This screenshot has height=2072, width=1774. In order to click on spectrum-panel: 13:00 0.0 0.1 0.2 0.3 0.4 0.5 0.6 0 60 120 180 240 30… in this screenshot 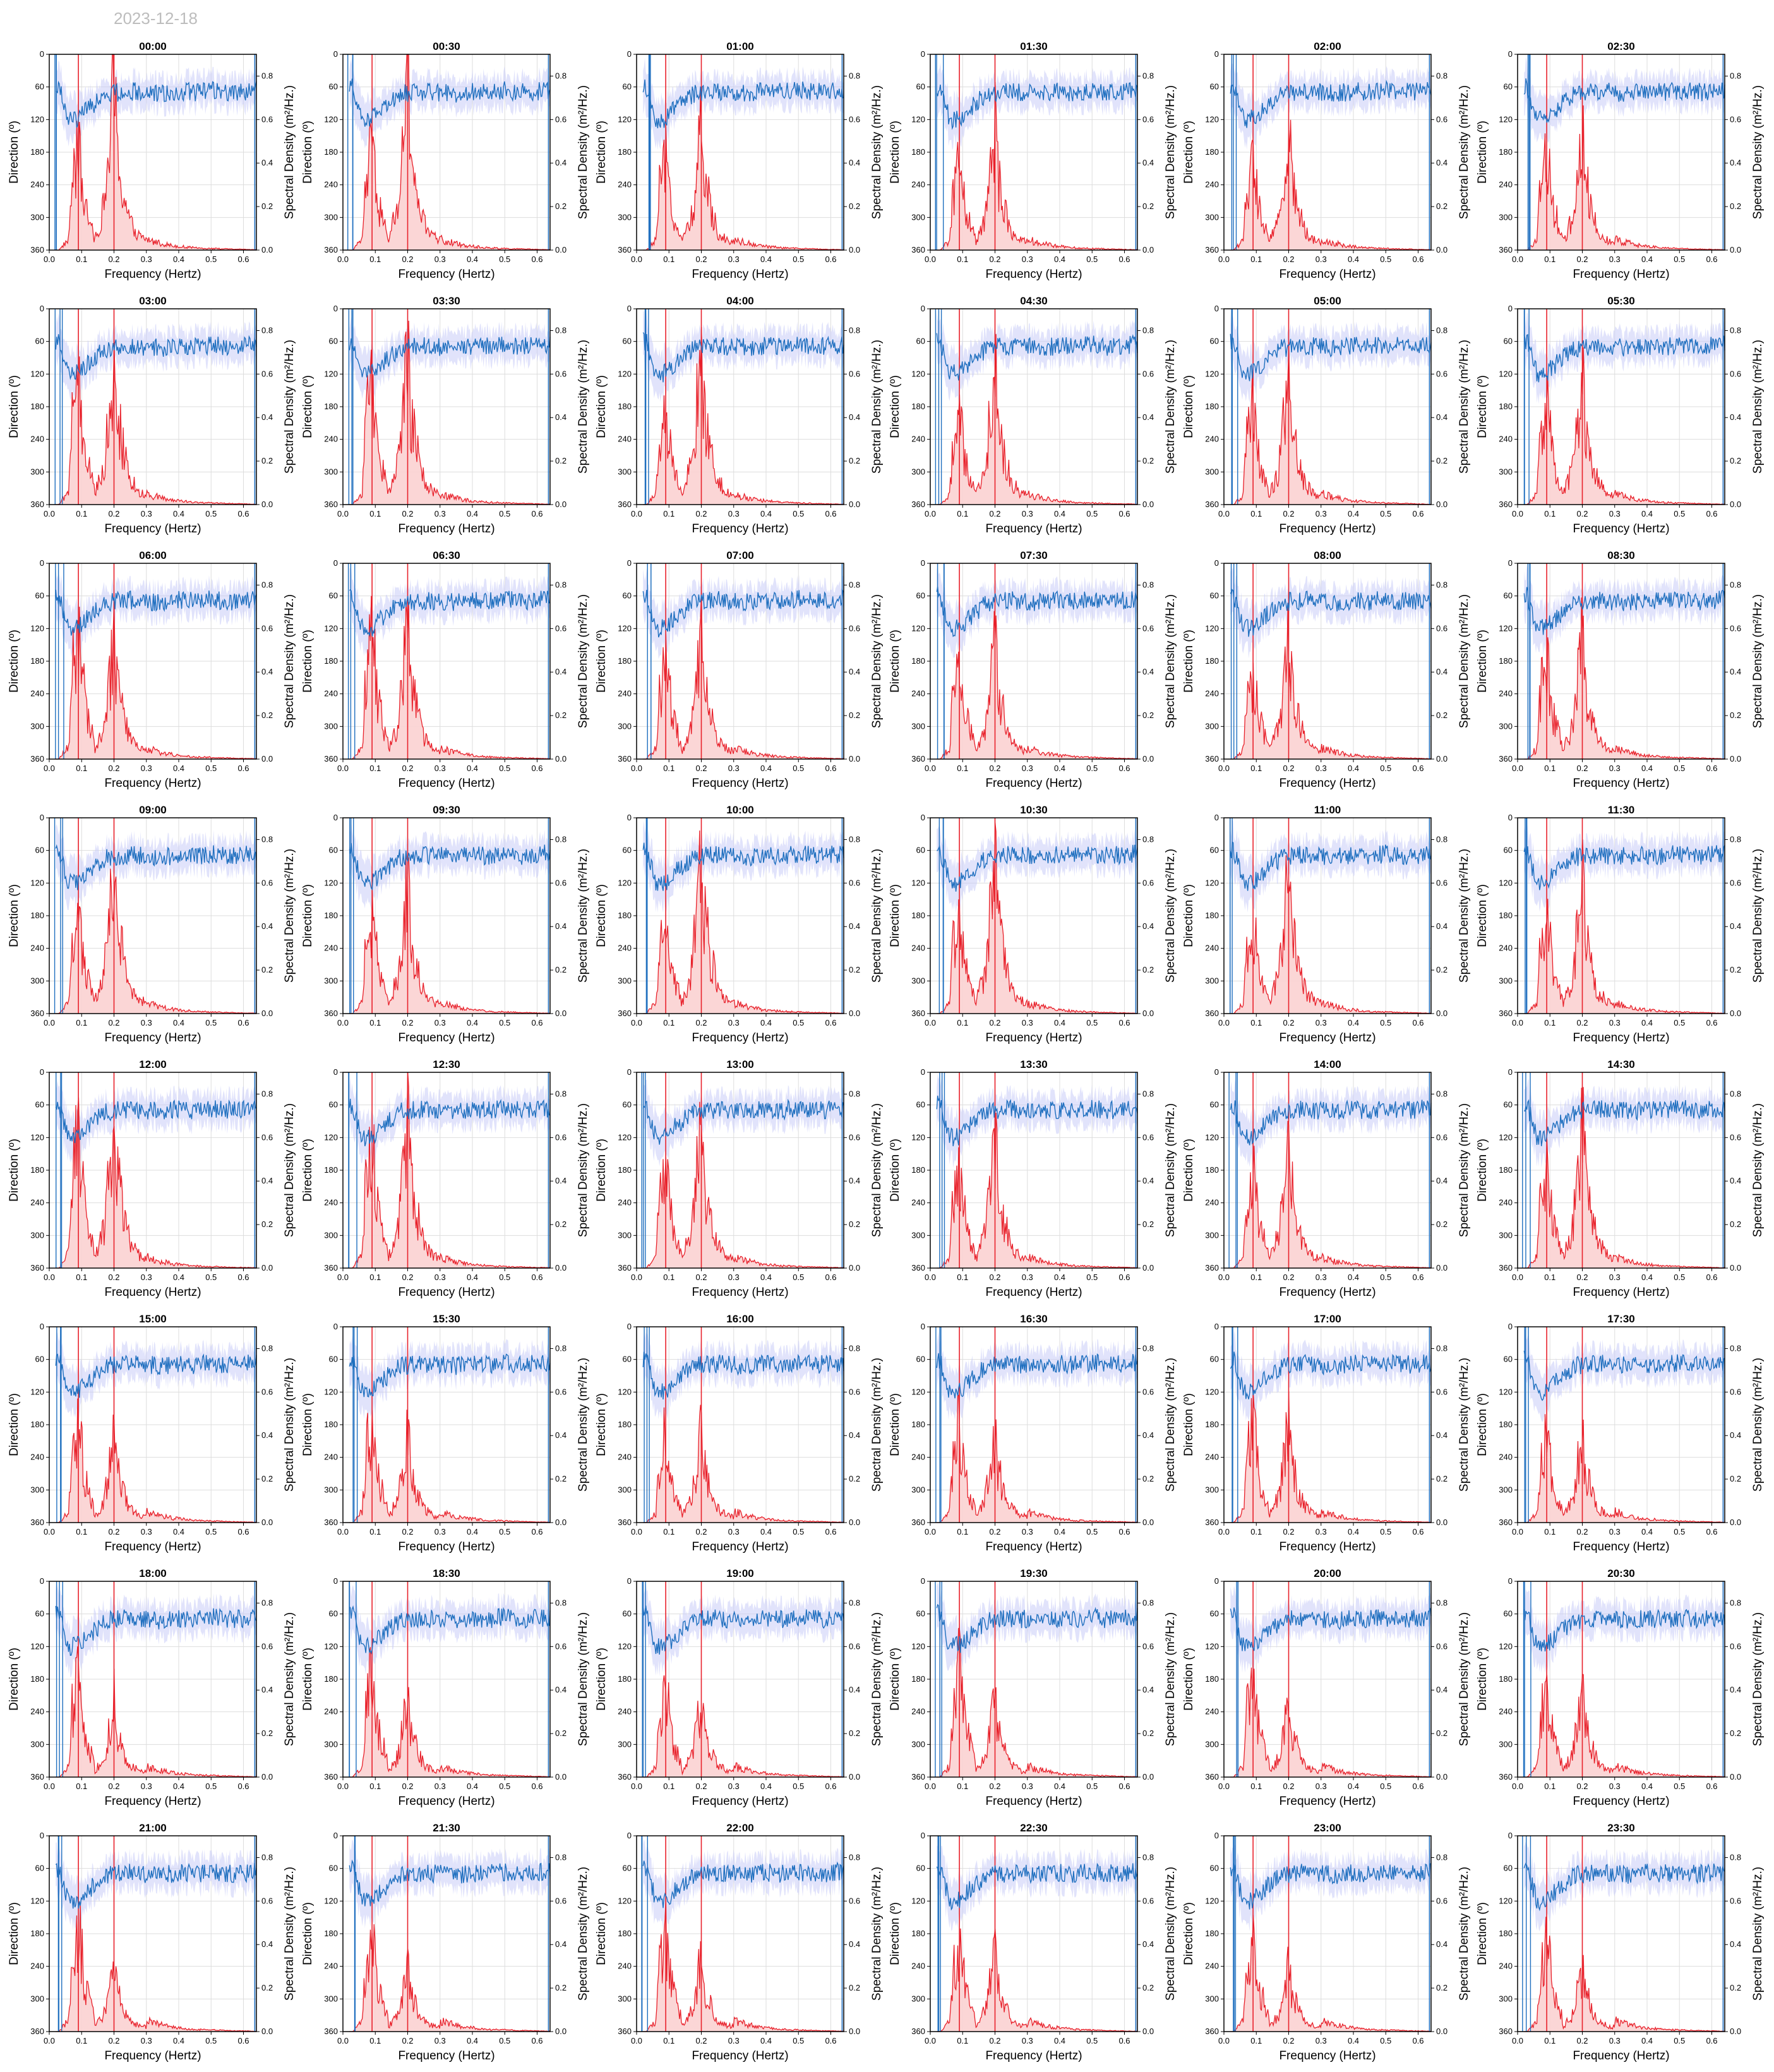, I will do `click(739, 1178)`.